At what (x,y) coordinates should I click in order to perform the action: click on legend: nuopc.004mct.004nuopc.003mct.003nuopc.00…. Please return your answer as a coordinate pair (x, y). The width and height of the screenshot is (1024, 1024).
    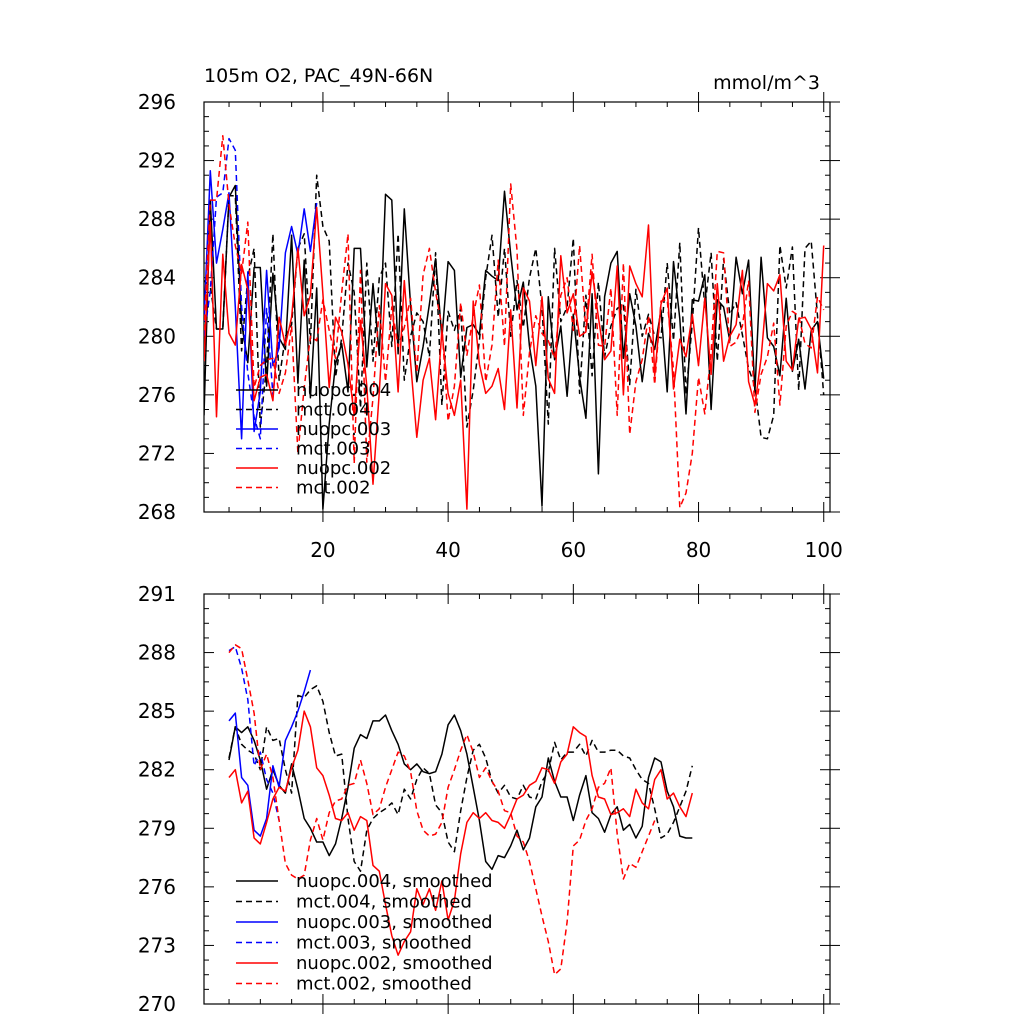
    Looking at the image, I should click on (313, 439).